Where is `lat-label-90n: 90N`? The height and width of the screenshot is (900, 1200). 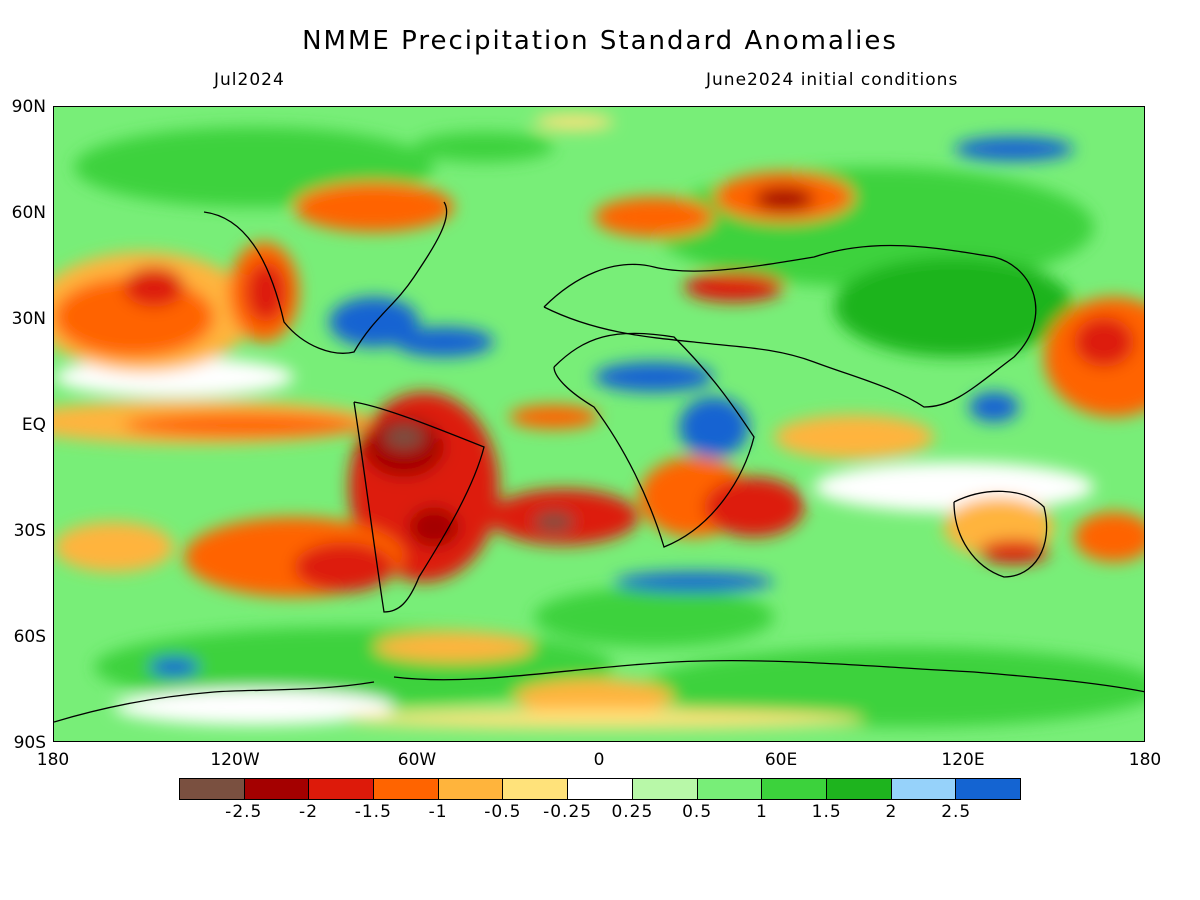 lat-label-90n: 90N is located at coordinates (23, 107).